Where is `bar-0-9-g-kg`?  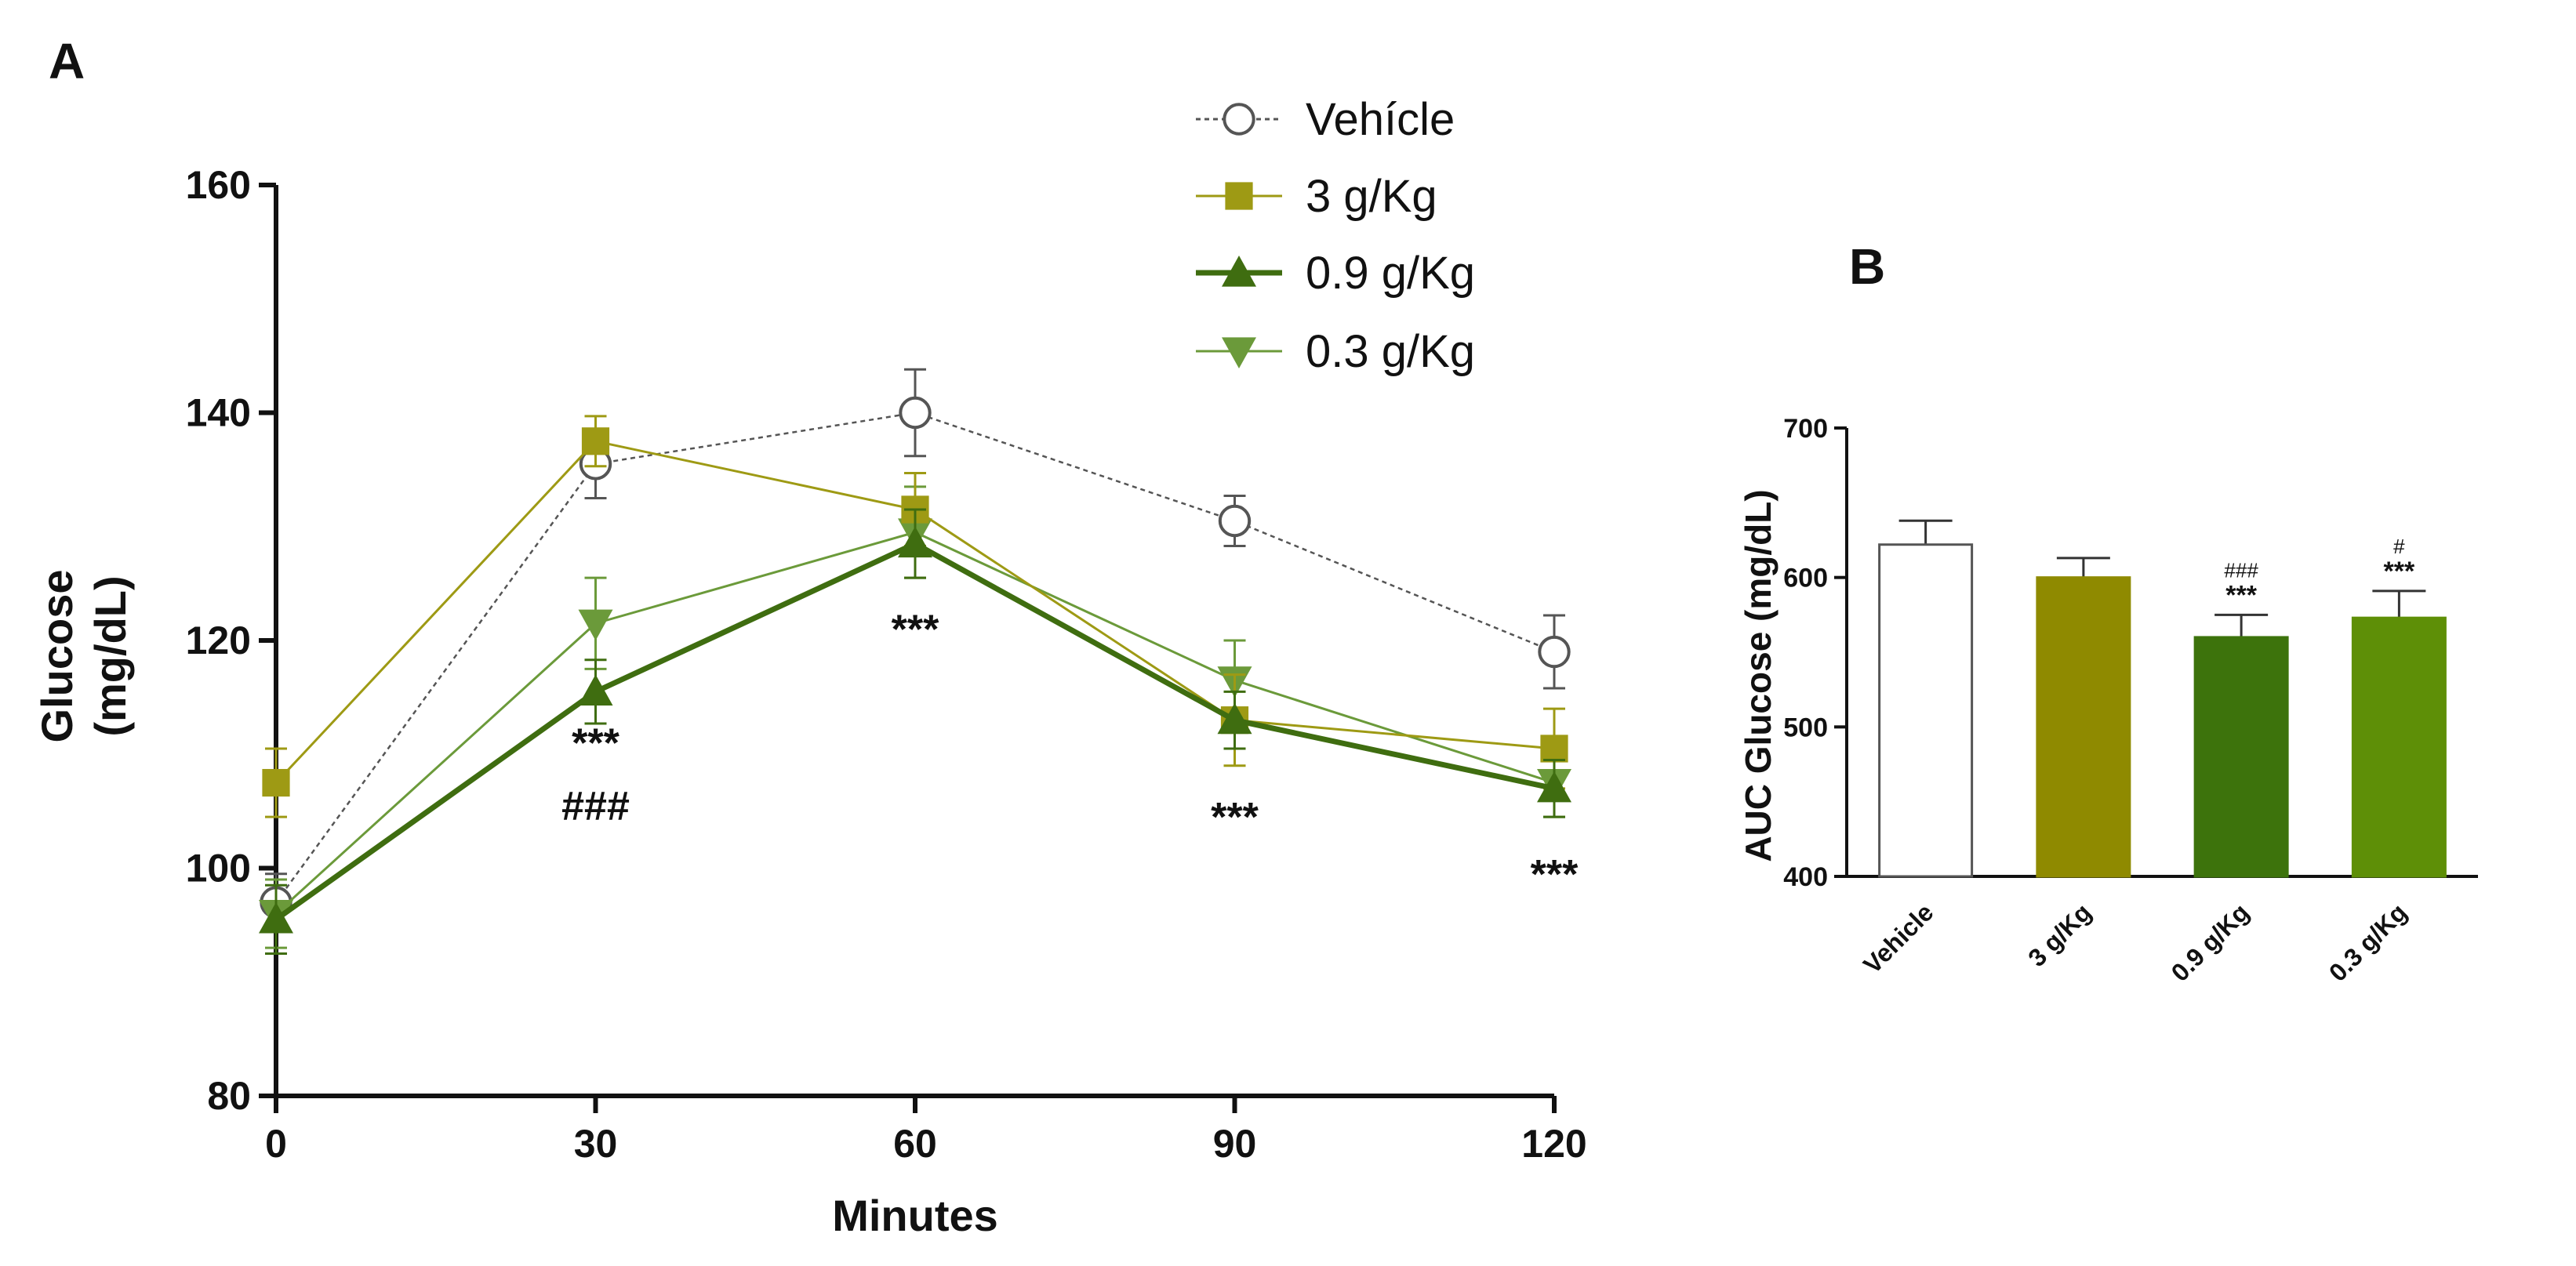
bar-0-9-g-kg is located at coordinates (2241, 745).